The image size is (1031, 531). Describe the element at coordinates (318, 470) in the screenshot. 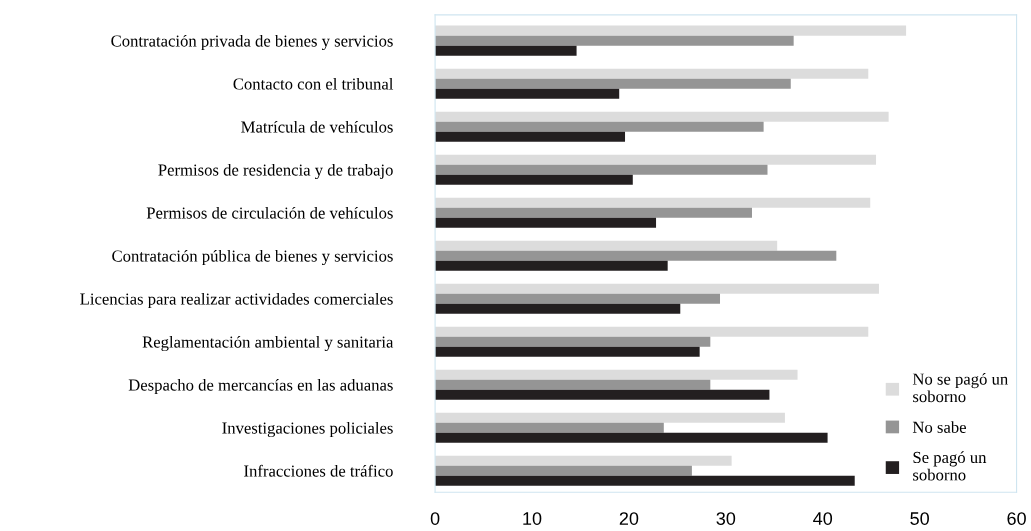

I see `y-tick-label: Infracciones de tráfico` at that location.